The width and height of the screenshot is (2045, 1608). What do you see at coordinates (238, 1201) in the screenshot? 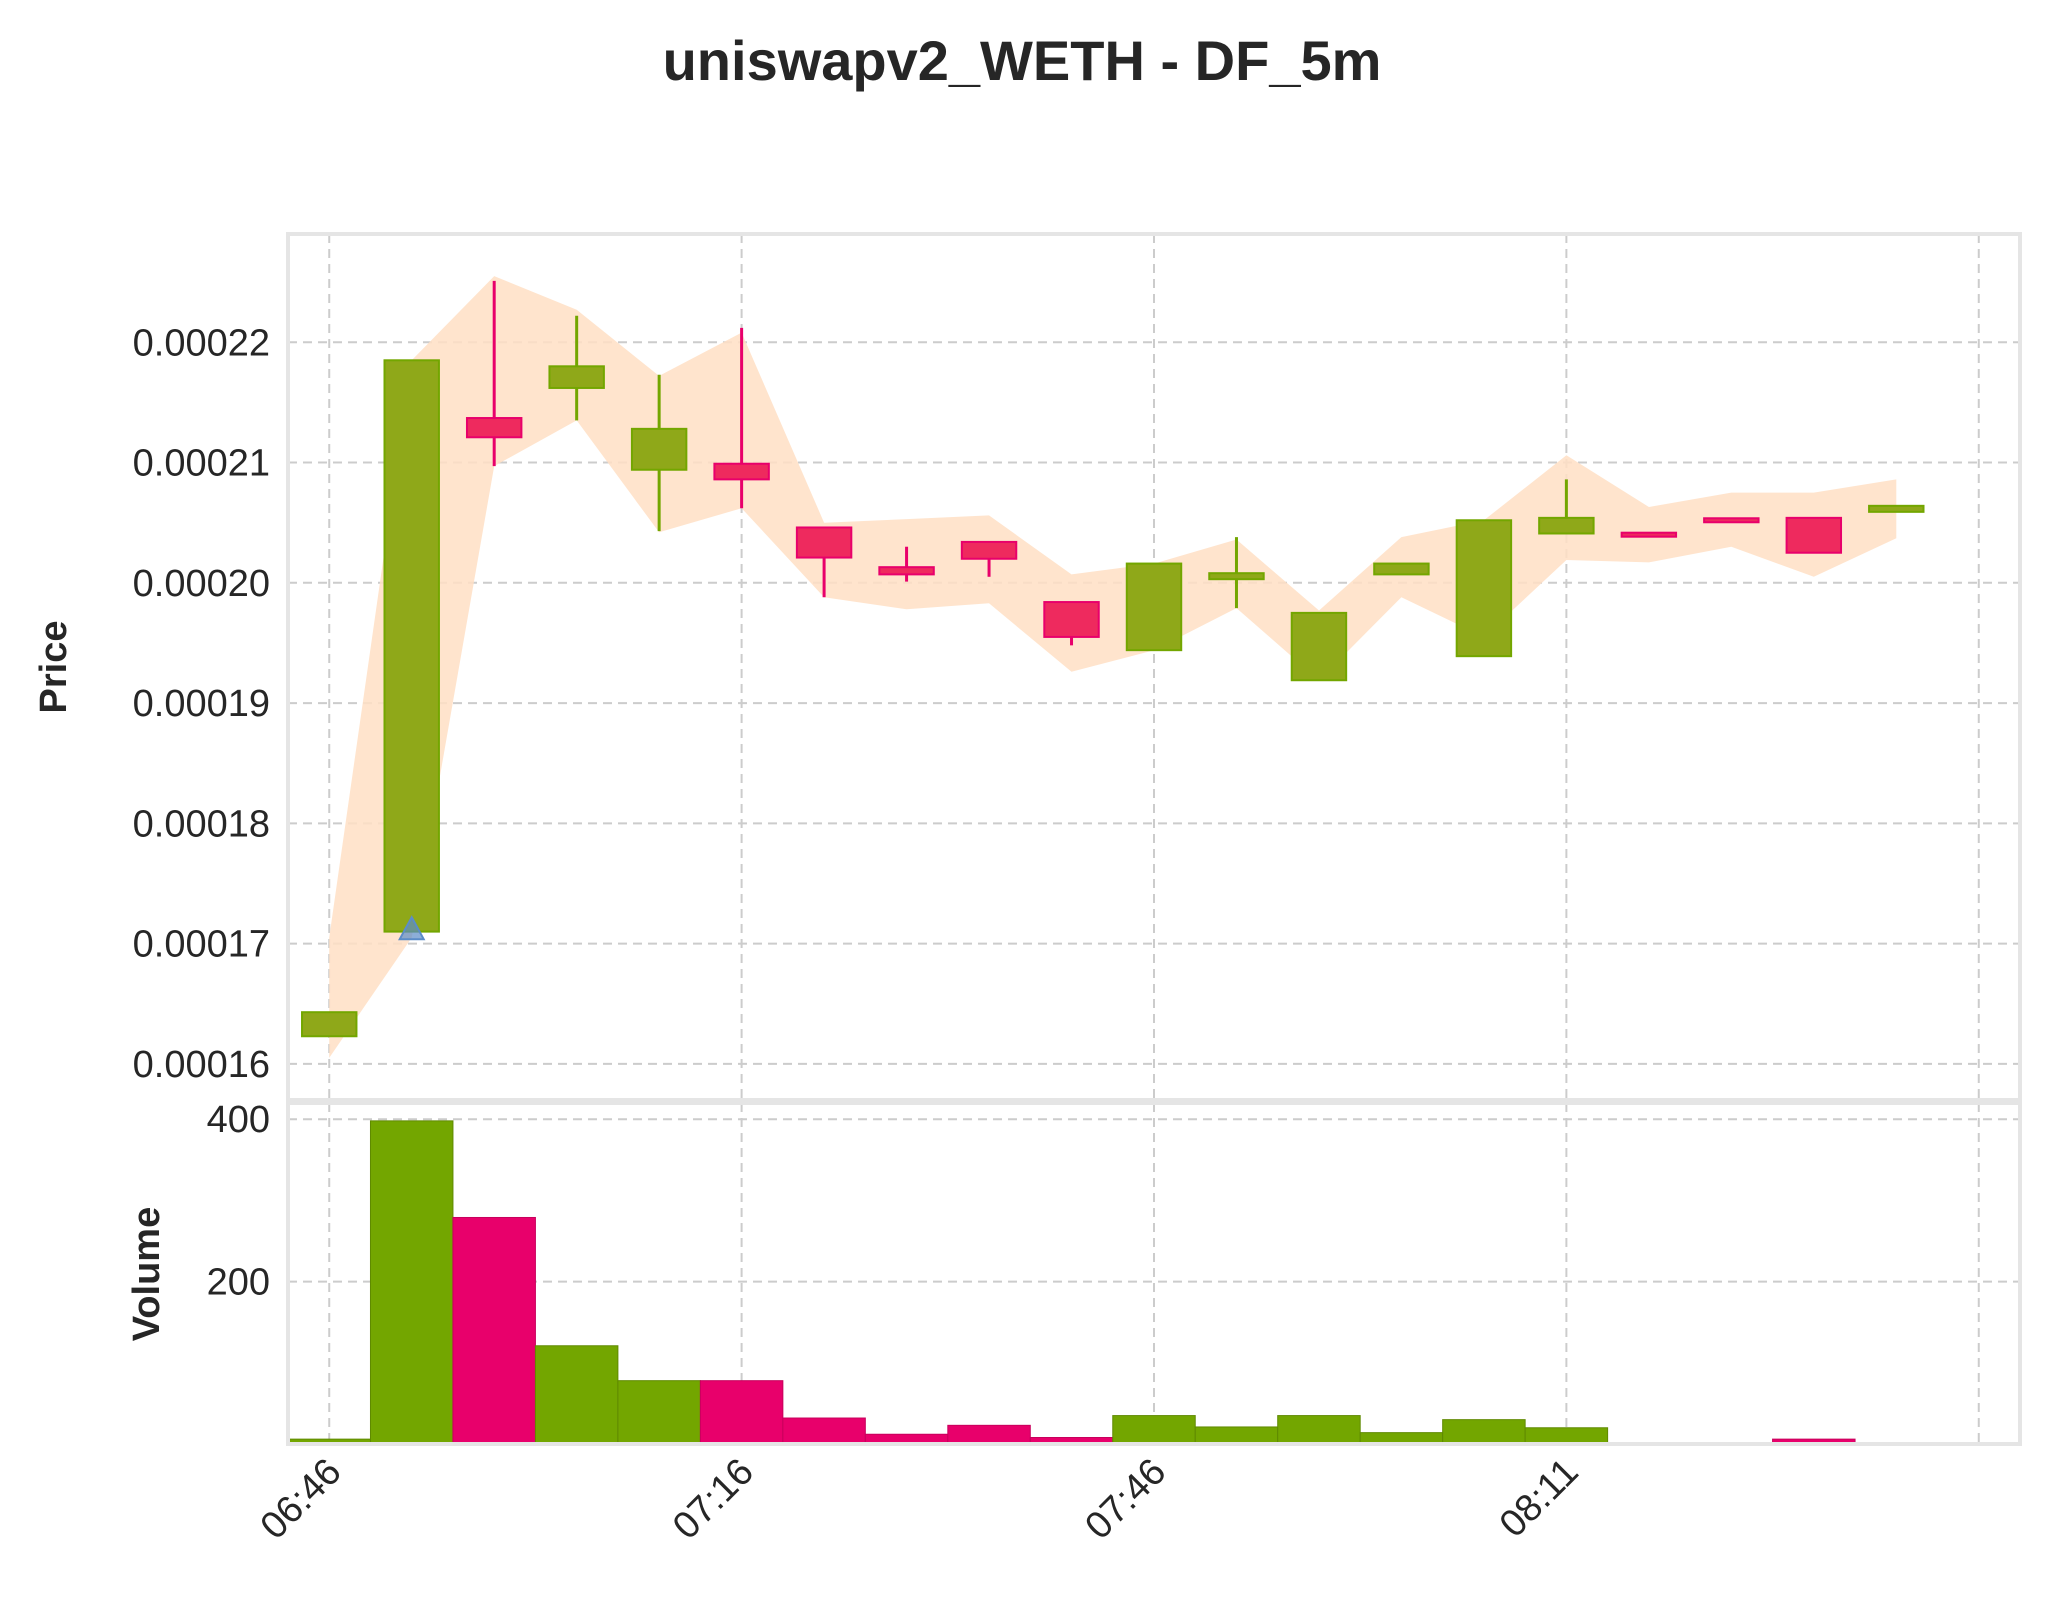
I see `volume-y-tick-labels: 200 400` at bounding box center [238, 1201].